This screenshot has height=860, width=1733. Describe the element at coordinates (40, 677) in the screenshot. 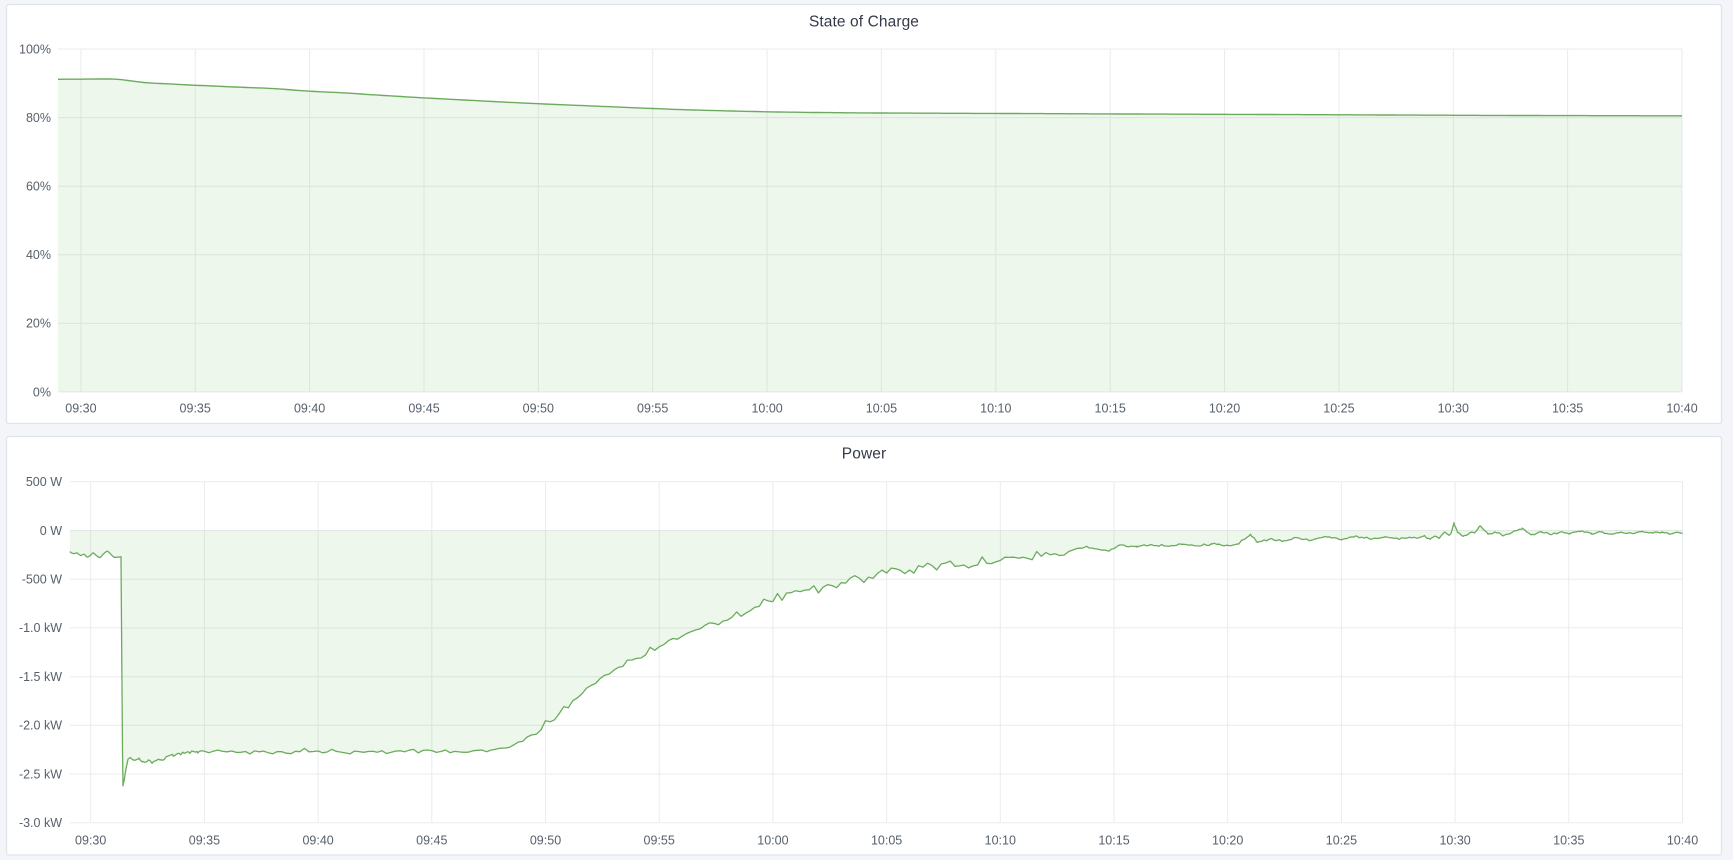

I see `svg-text: -1.5 kW` at that location.